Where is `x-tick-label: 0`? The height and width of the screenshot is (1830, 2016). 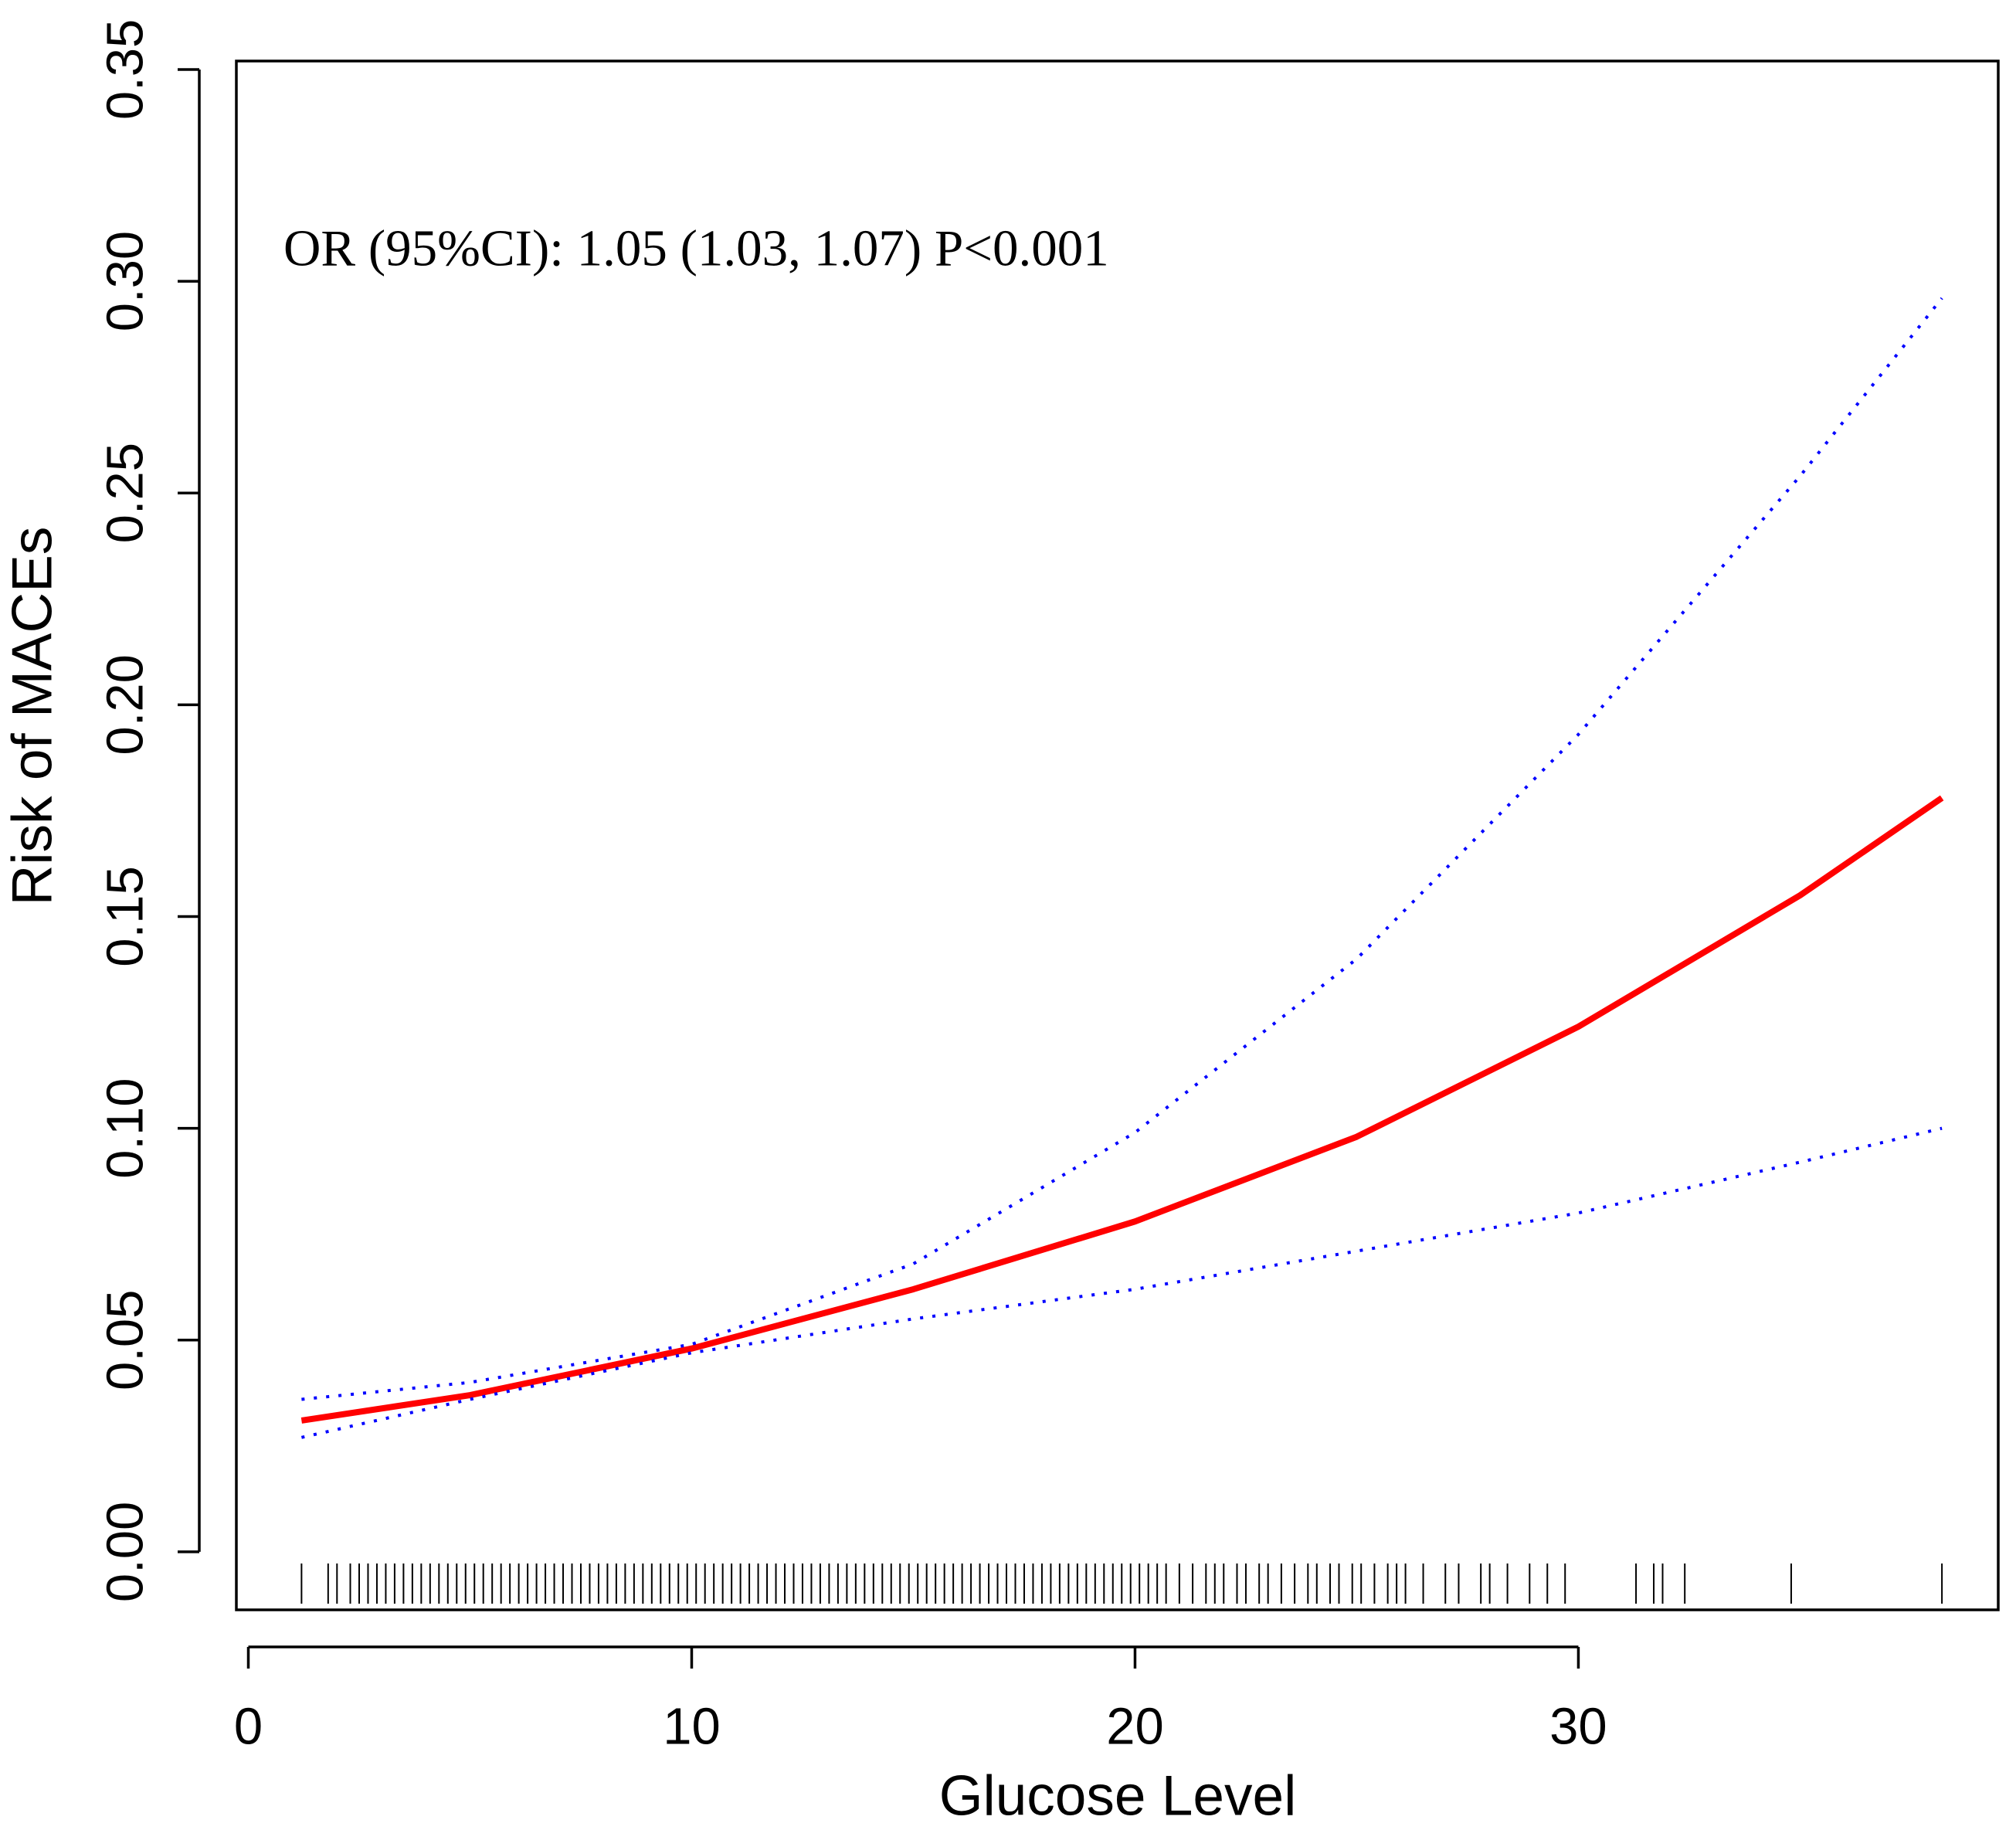 x-tick-label: 0 is located at coordinates (248, 1727).